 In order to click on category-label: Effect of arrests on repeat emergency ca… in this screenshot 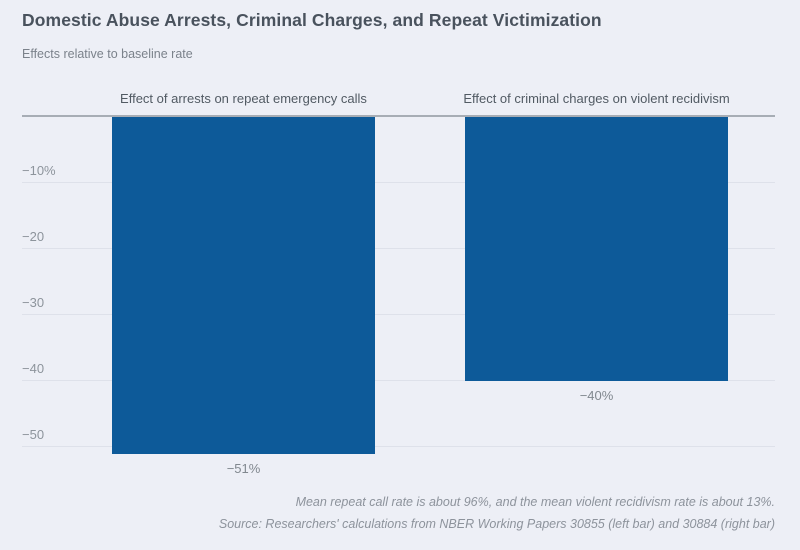, I will do `click(243, 98)`.